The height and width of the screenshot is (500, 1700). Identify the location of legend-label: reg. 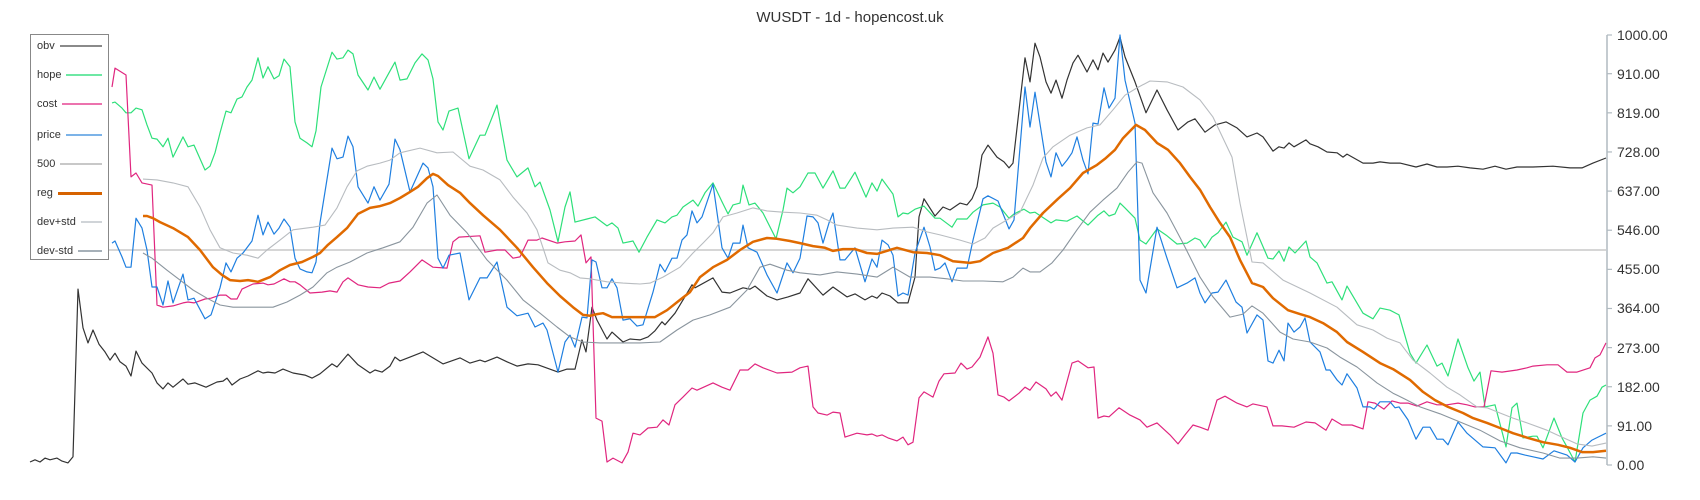
(45, 193).